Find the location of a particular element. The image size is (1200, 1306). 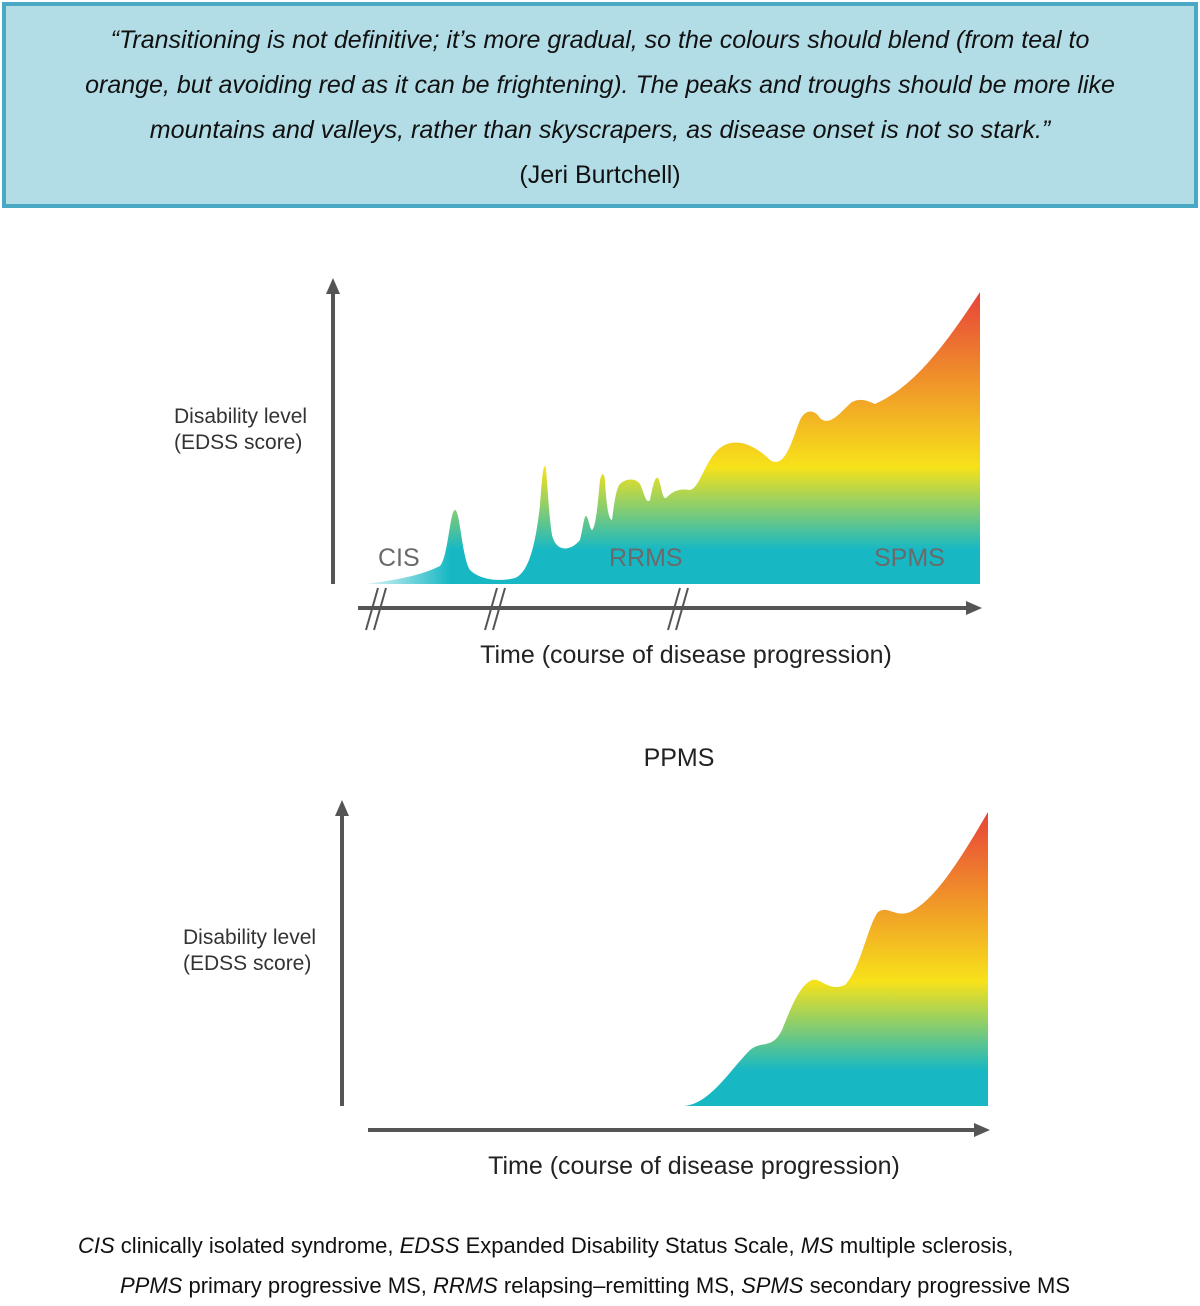

top-xlabel: Time (course of disease progression) is located at coordinates (686, 655).